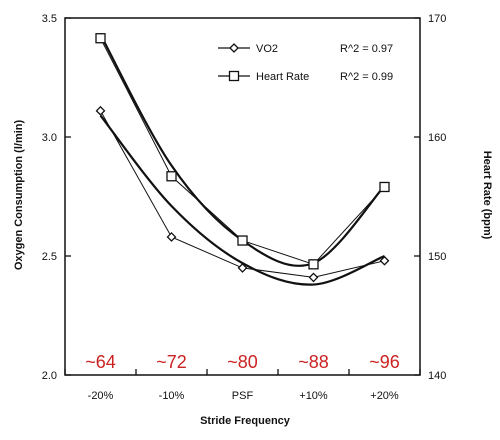 Image resolution: width=500 pixels, height=440 pixels. What do you see at coordinates (437, 376) in the screenshot?
I see `right-tick-label: 140` at bounding box center [437, 376].